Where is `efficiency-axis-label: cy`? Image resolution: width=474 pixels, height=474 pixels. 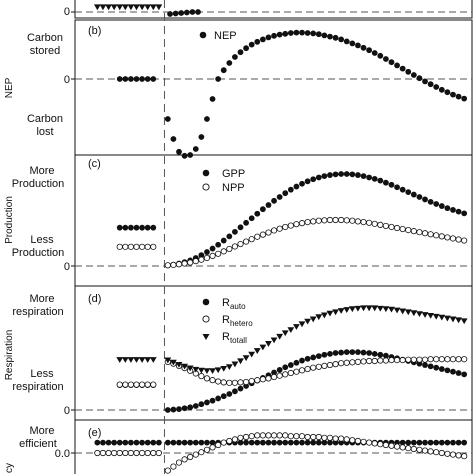 efficiency-axis-label: cy is located at coordinates (9, 468).